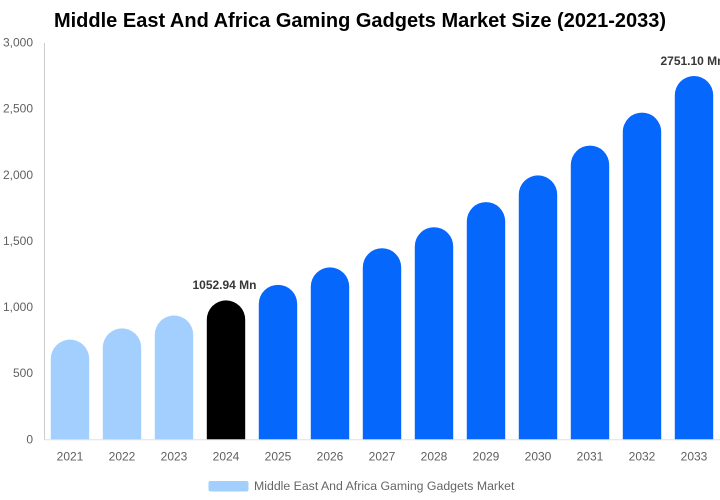  What do you see at coordinates (486, 457) in the screenshot?
I see `svg-text: 2029` at bounding box center [486, 457].